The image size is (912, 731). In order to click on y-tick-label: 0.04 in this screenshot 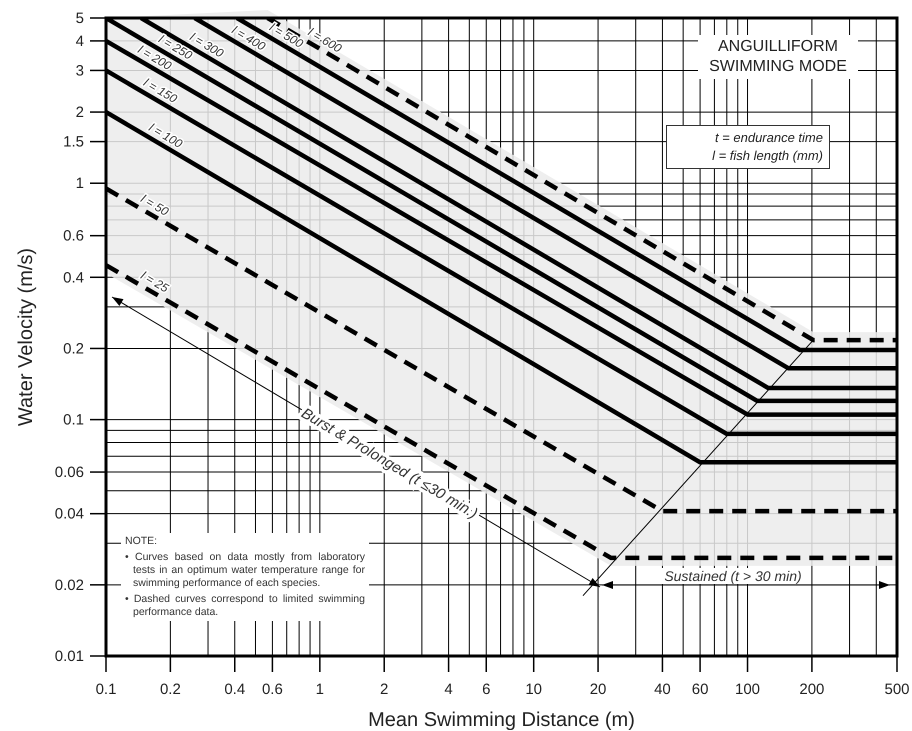, I will do `click(69, 514)`.